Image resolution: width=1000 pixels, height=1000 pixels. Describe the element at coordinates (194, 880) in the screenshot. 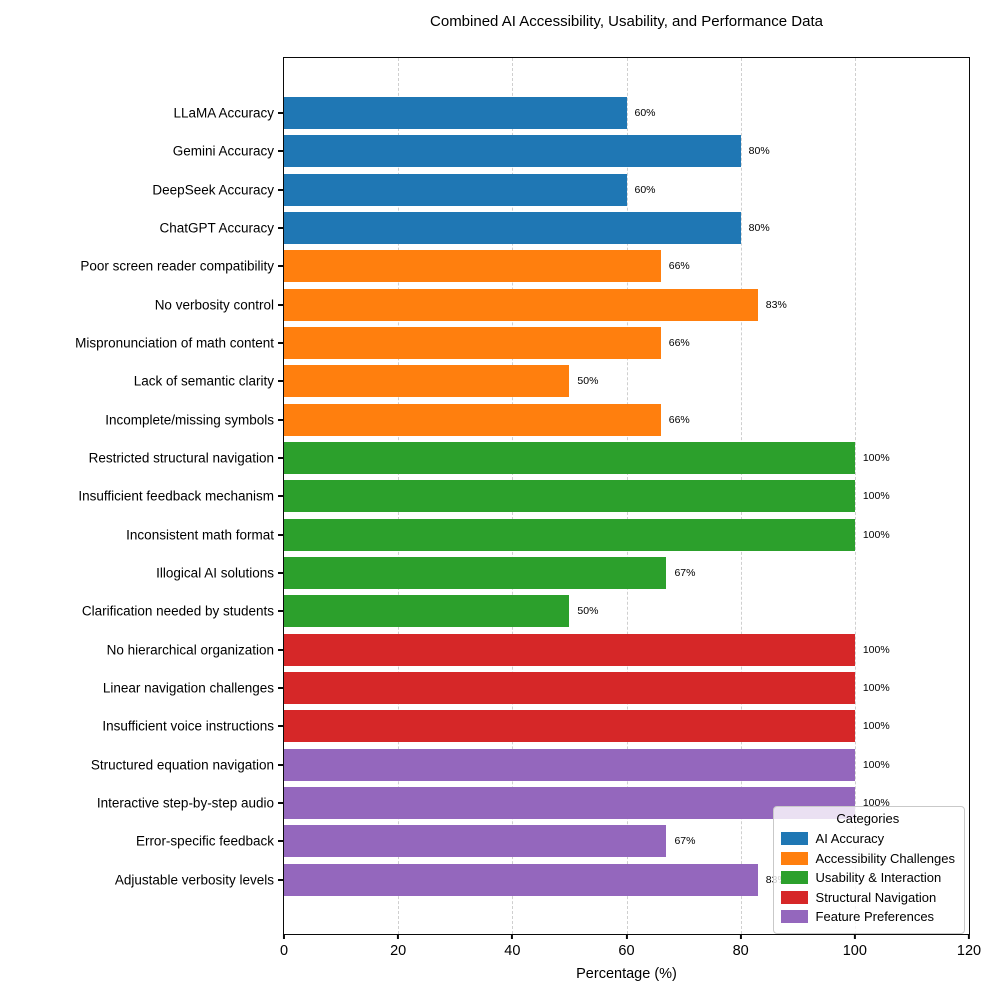

I see `y-axis-label: Adjustable verbosity levels` at that location.